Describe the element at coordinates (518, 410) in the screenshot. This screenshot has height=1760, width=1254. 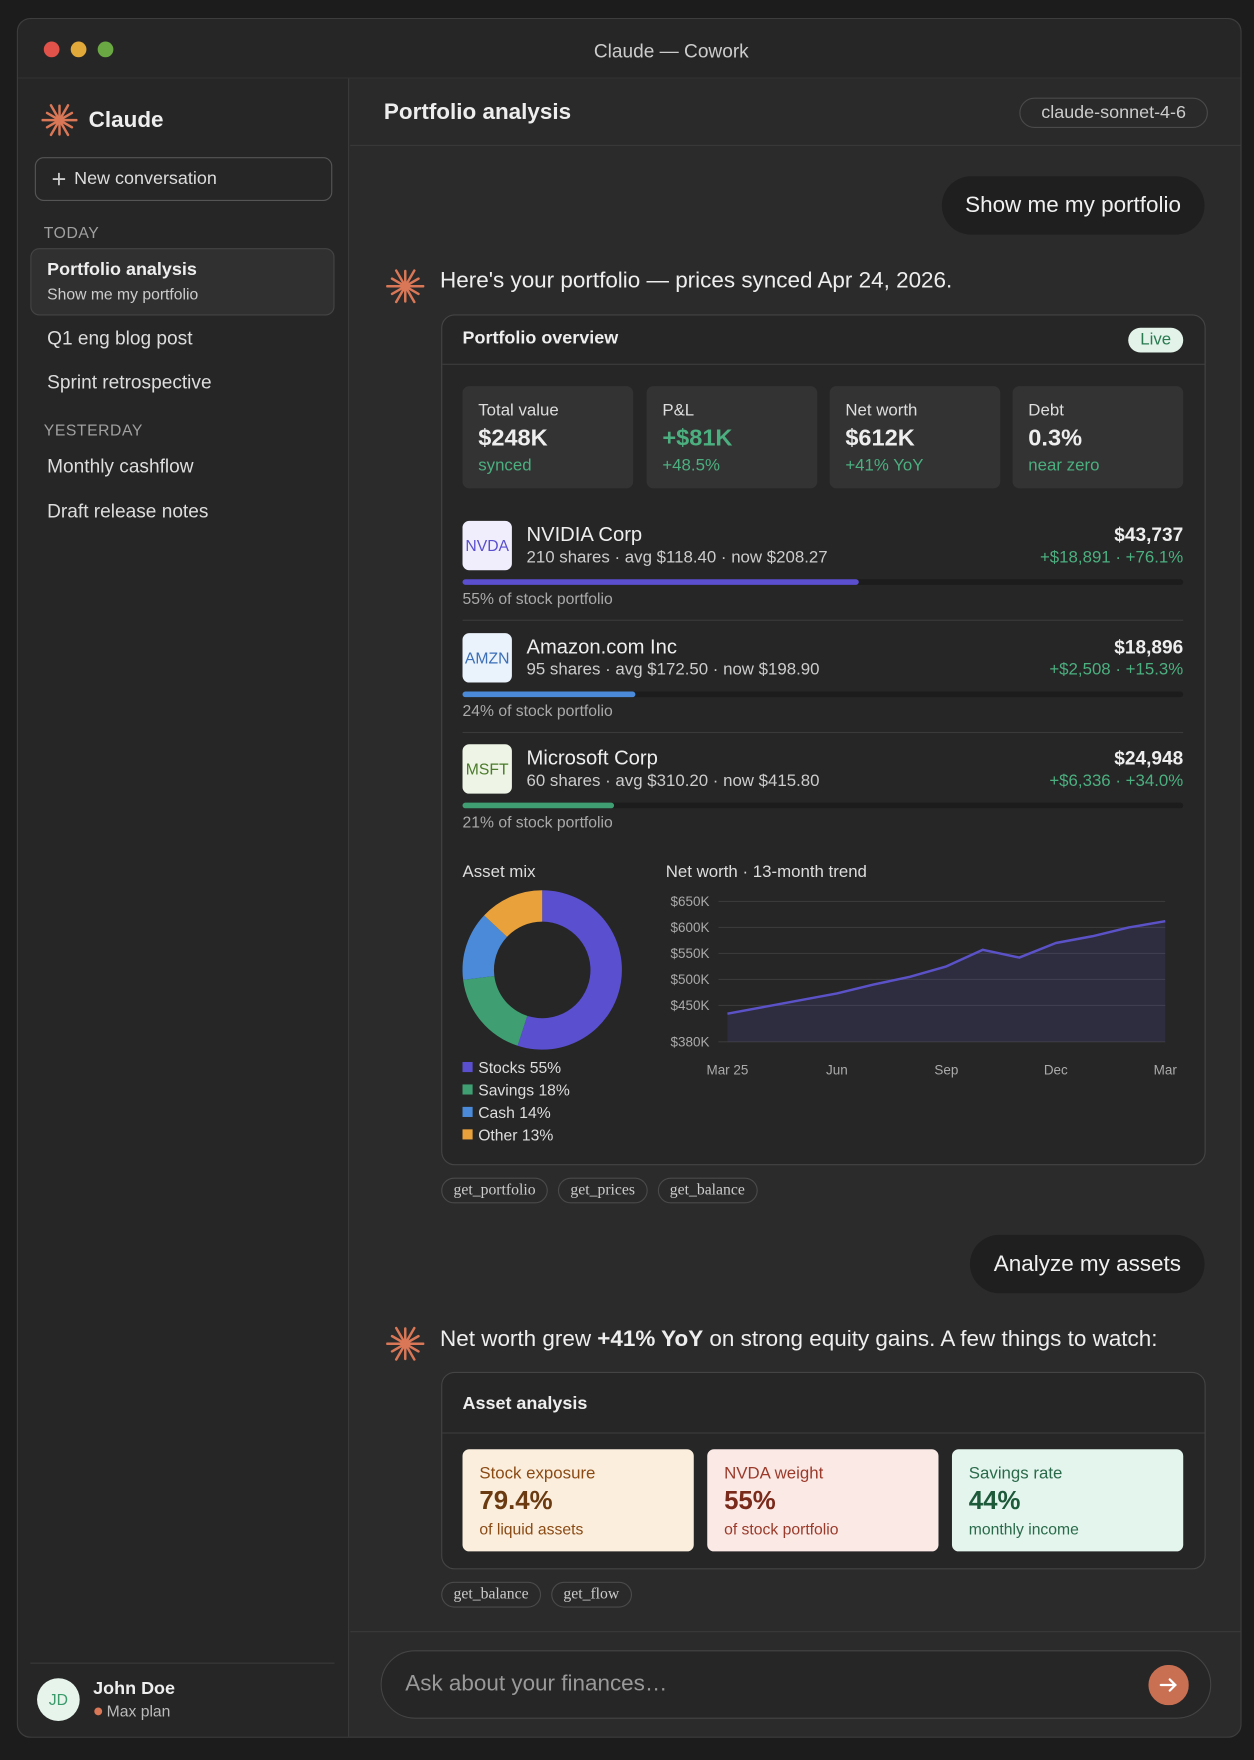
I see `stat-label: Total value` at that location.